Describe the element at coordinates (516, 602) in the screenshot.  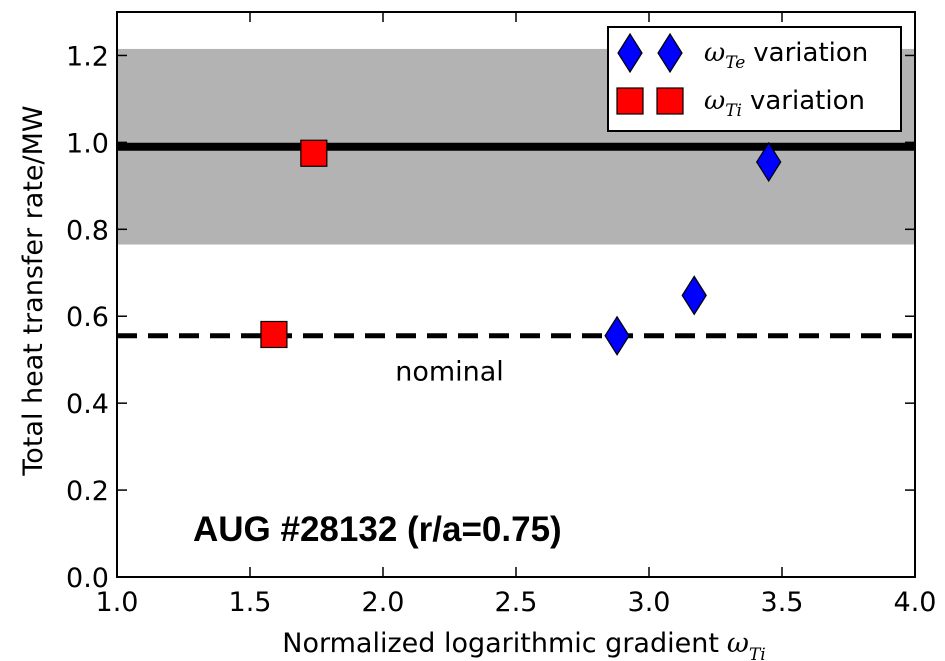
I see `x-tick-label: 2.5` at that location.